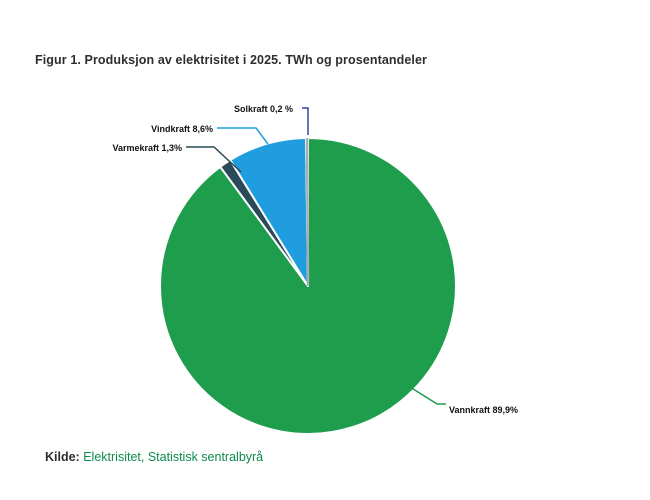  Describe the element at coordinates (427, 395) in the screenshot. I see `vannkraft-leader-line` at that location.